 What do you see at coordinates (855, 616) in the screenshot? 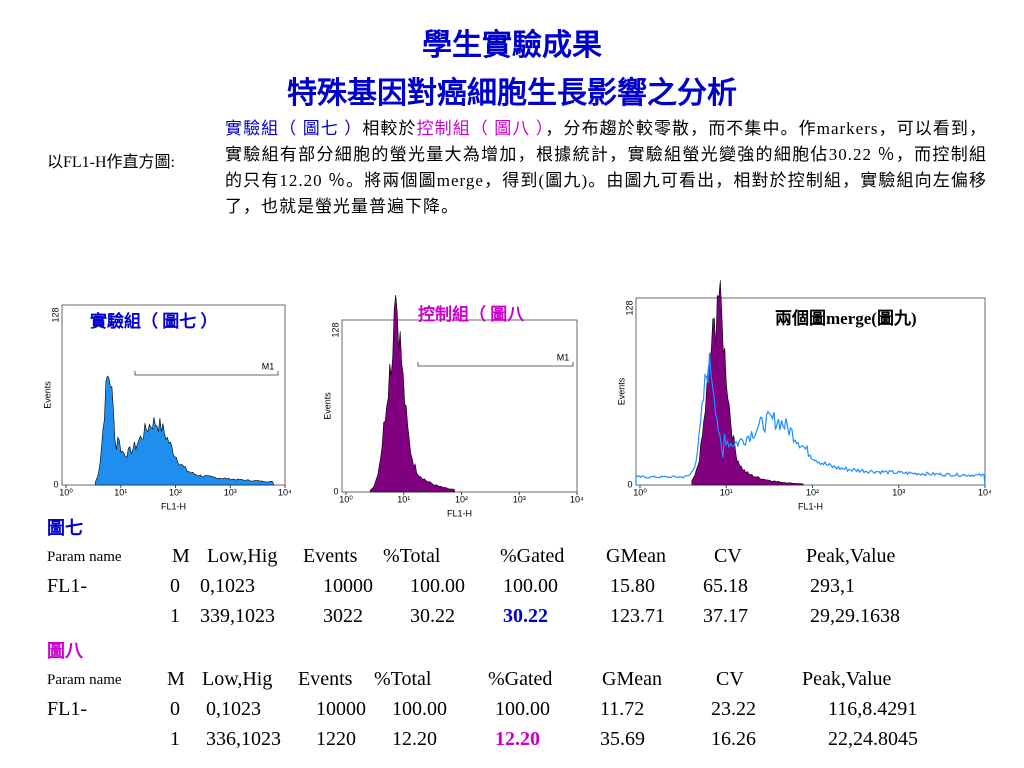
I see `table-cell: 29,29.1638` at bounding box center [855, 616].